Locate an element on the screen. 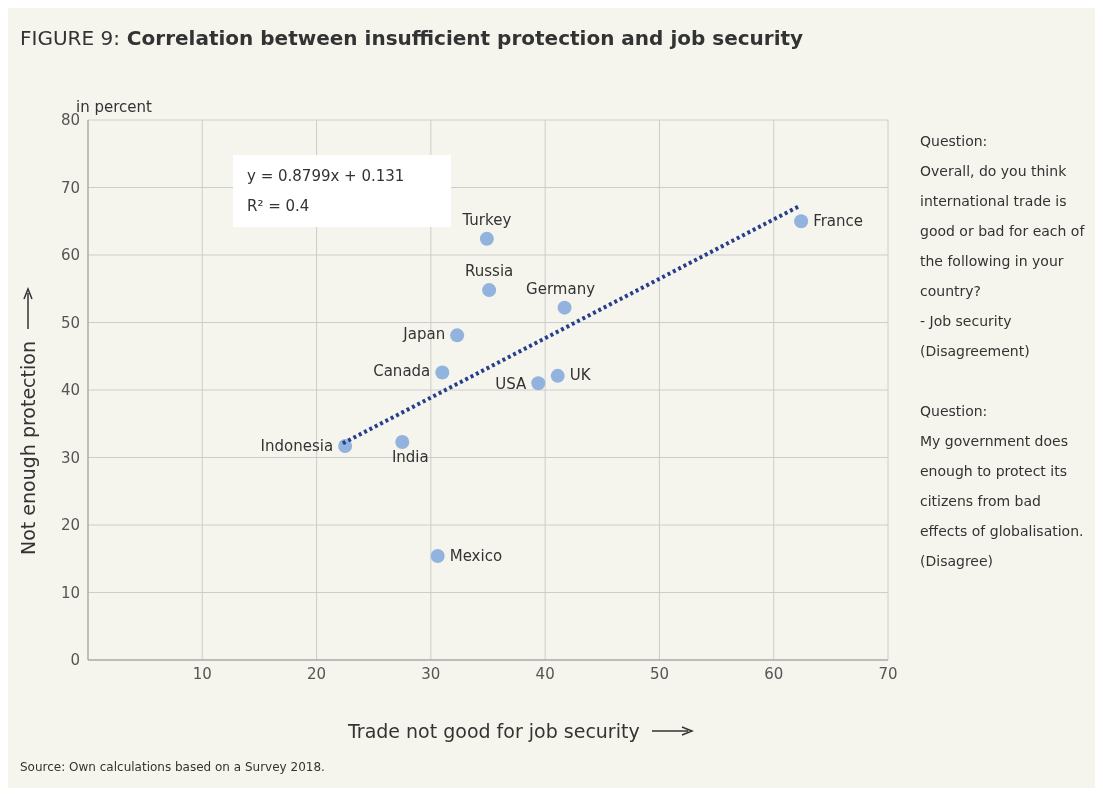 Image resolution: width=1103 pixels, height=794 pixels. annotation: Turkey is located at coordinates (486, 219).